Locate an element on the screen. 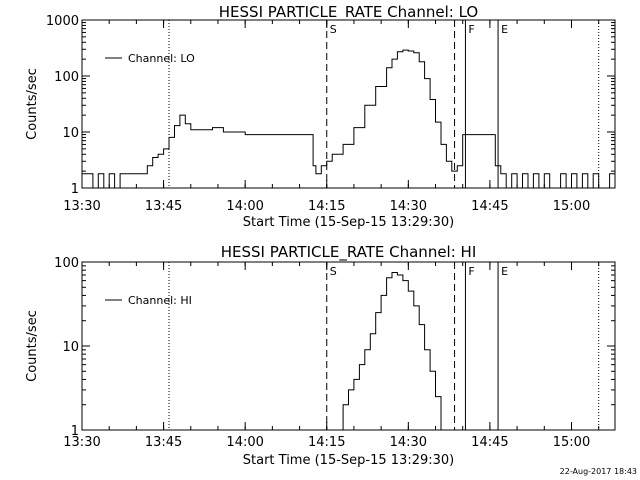 Image resolution: width=640 pixels, height=480 pixels. legend-label: Channel: LO is located at coordinates (161, 58).